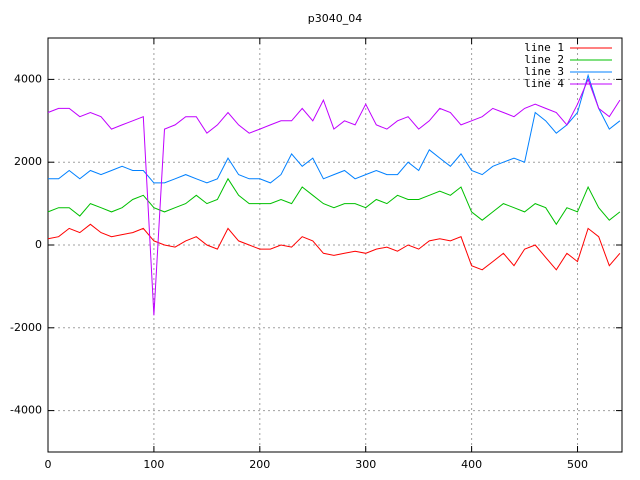 This screenshot has width=640, height=480. Describe the element at coordinates (28, 161) in the screenshot. I see `y-tick-label: 2000` at that location.